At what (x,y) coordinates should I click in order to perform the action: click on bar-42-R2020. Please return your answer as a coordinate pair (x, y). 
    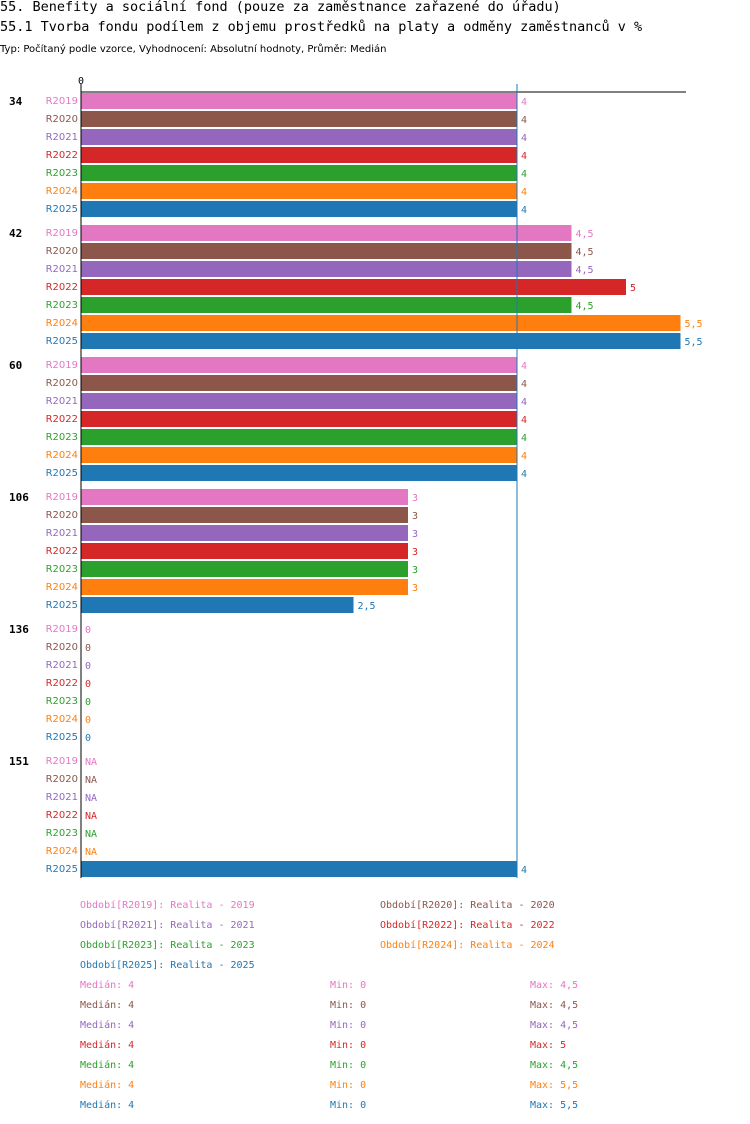
    Looking at the image, I should click on (326, 251).